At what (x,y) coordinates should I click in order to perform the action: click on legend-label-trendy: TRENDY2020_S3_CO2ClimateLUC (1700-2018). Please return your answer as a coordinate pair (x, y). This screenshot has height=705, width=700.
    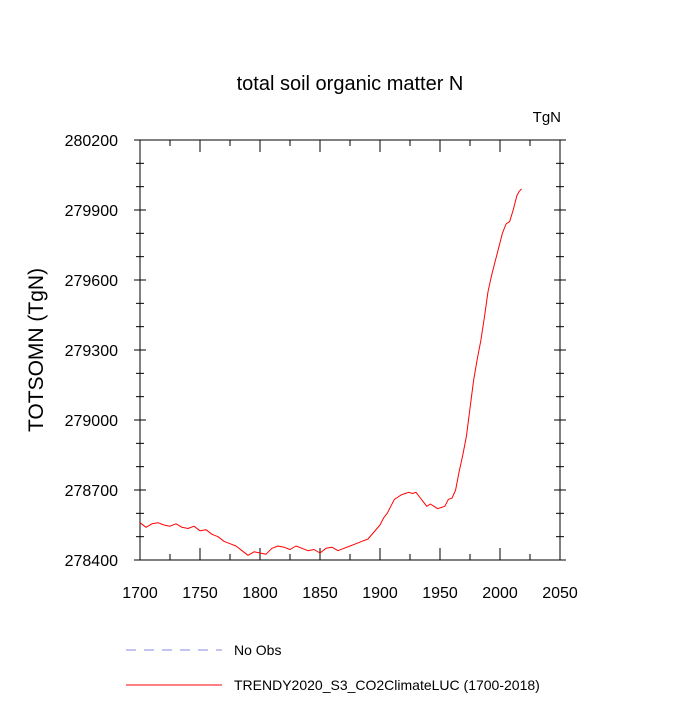
    Looking at the image, I should click on (387, 685).